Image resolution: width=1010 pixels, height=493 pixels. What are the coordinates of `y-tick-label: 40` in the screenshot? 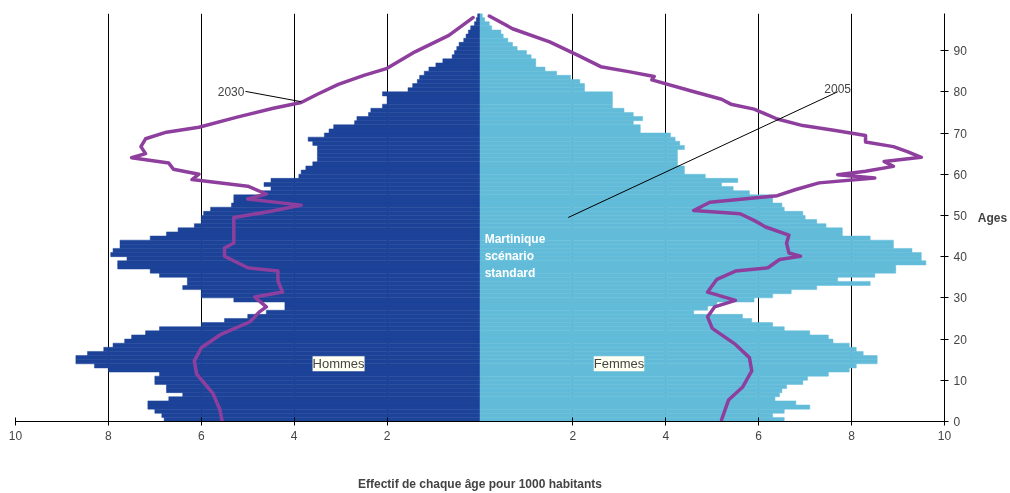 It's located at (960, 257).